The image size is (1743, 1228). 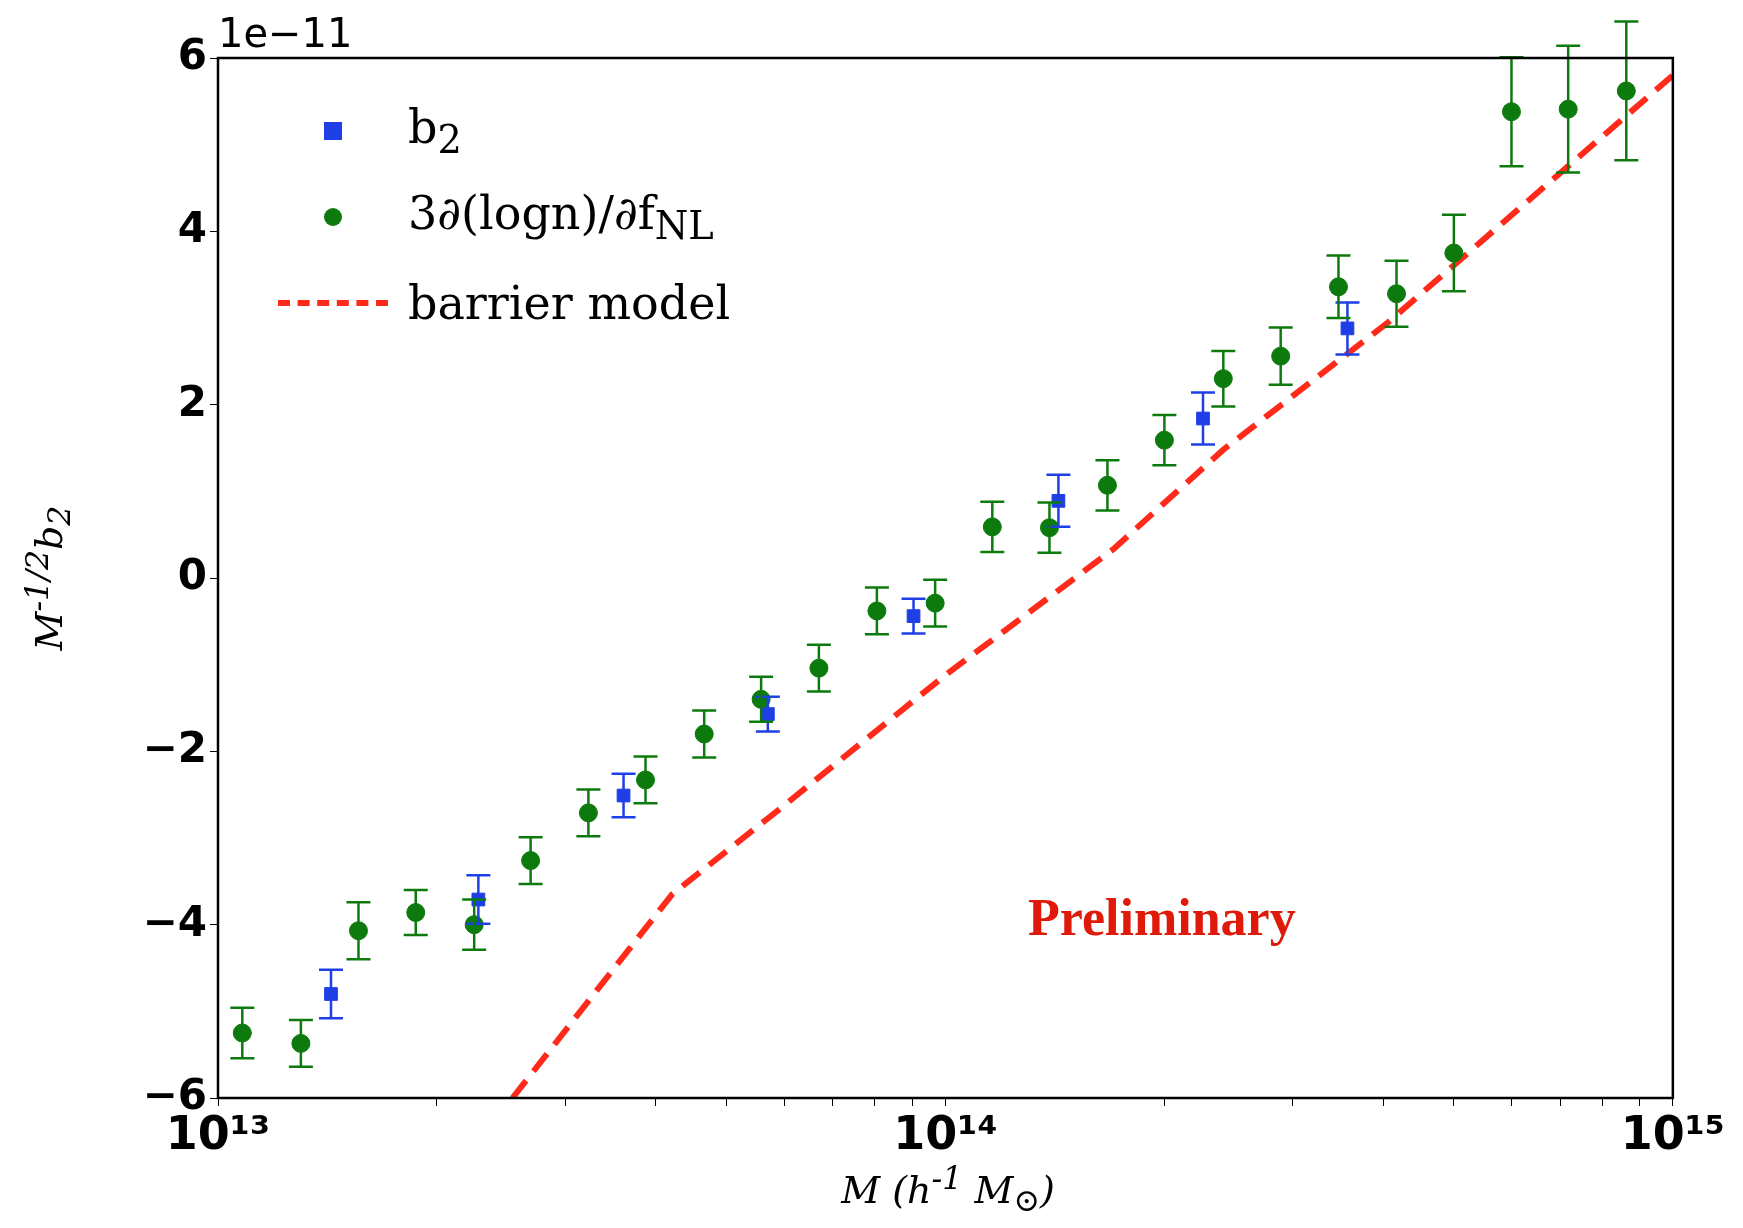 What do you see at coordinates (435, 131) in the screenshot?
I see `legend-label: b$_{2}$` at bounding box center [435, 131].